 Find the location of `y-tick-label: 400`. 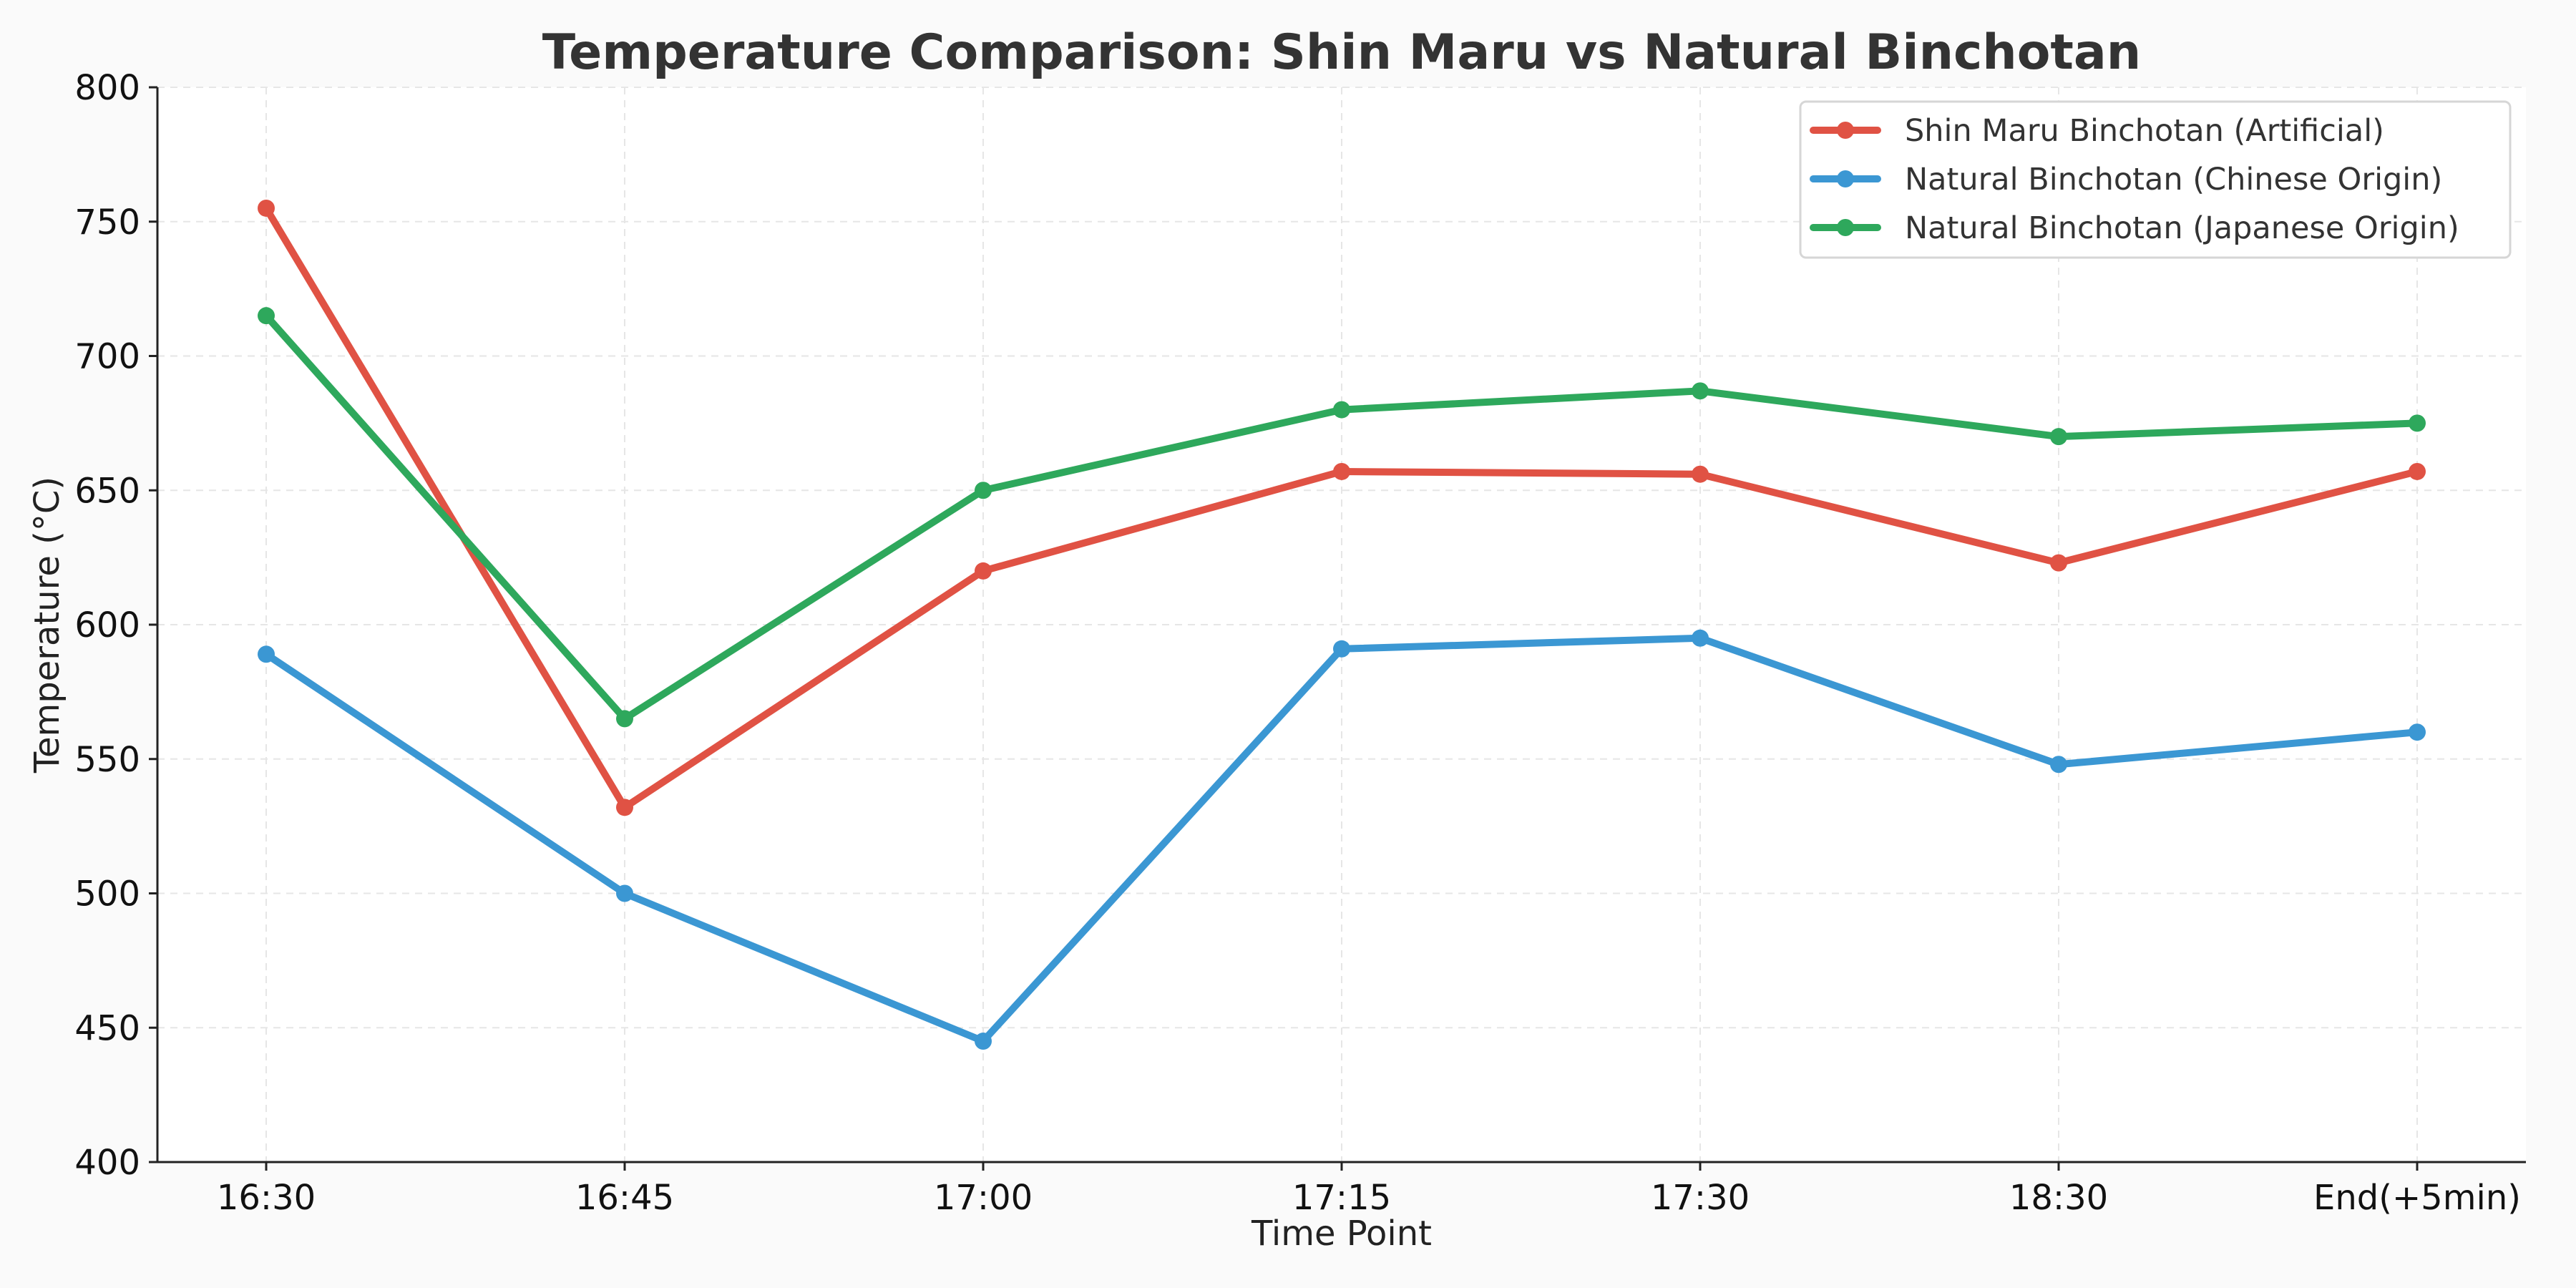

y-tick-label: 400 is located at coordinates (107, 1163).